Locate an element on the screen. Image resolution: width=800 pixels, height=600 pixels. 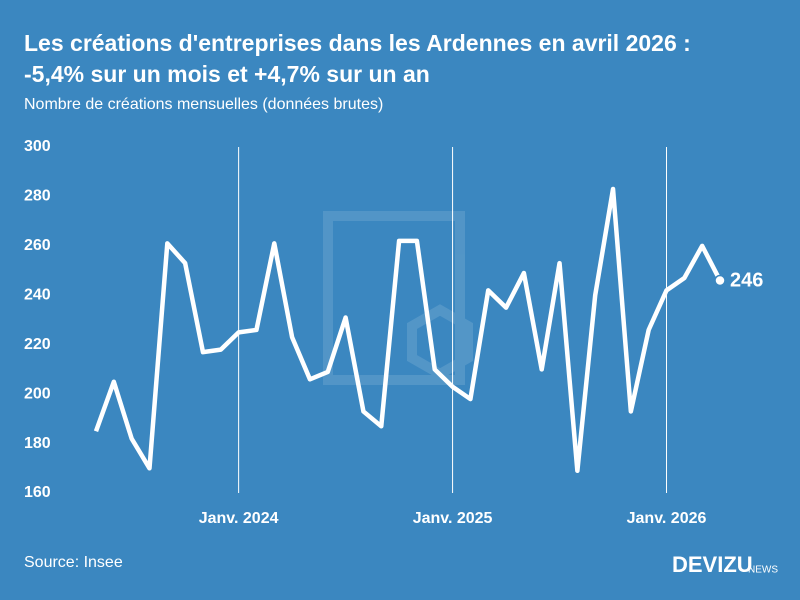
y-tick-label: 240 is located at coordinates (37, 295).